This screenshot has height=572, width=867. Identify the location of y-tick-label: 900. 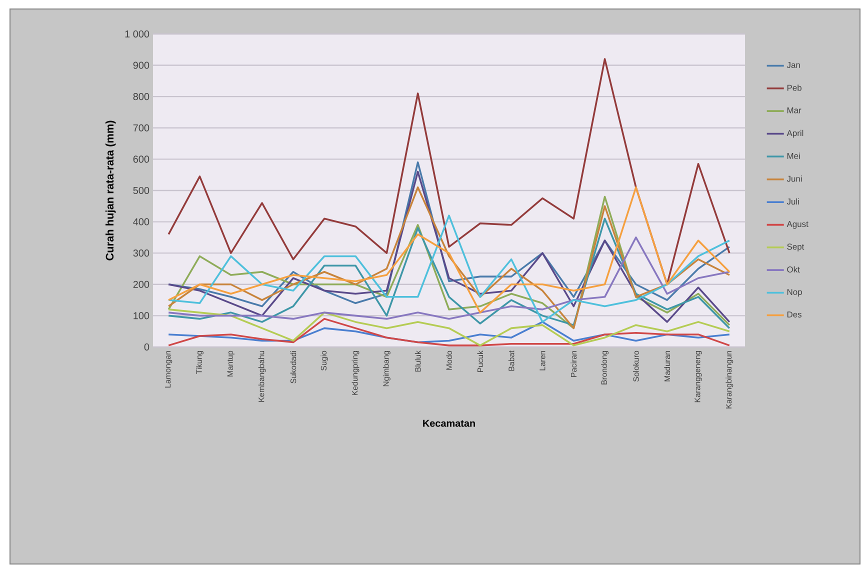
(141, 65).